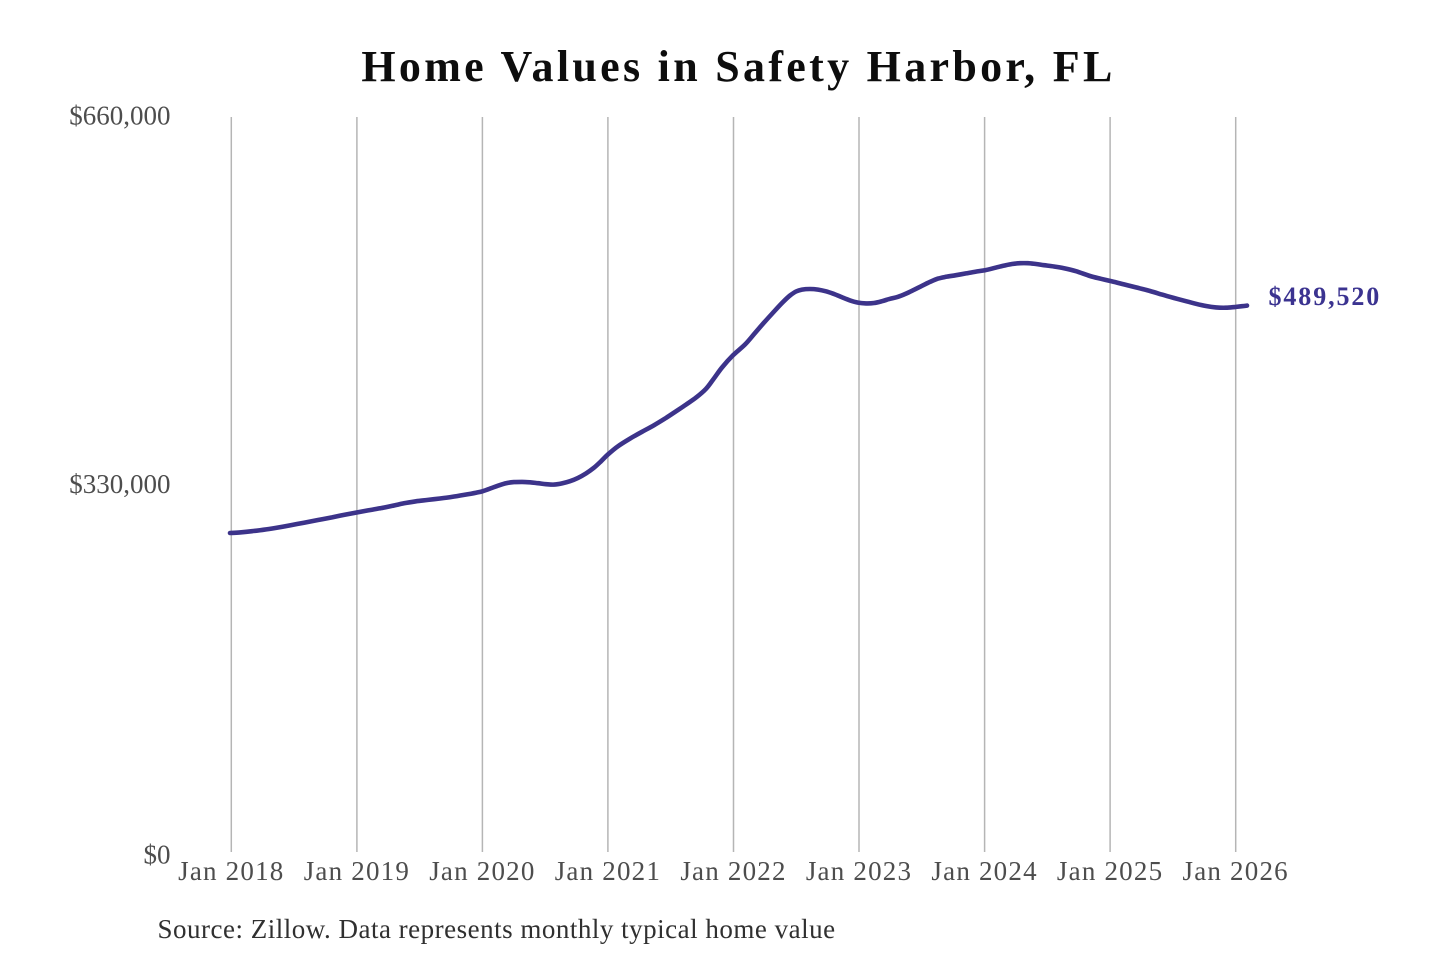 This screenshot has height=960, width=1440. Describe the element at coordinates (357, 871) in the screenshot. I see `svg-text: Jan 2019` at that location.